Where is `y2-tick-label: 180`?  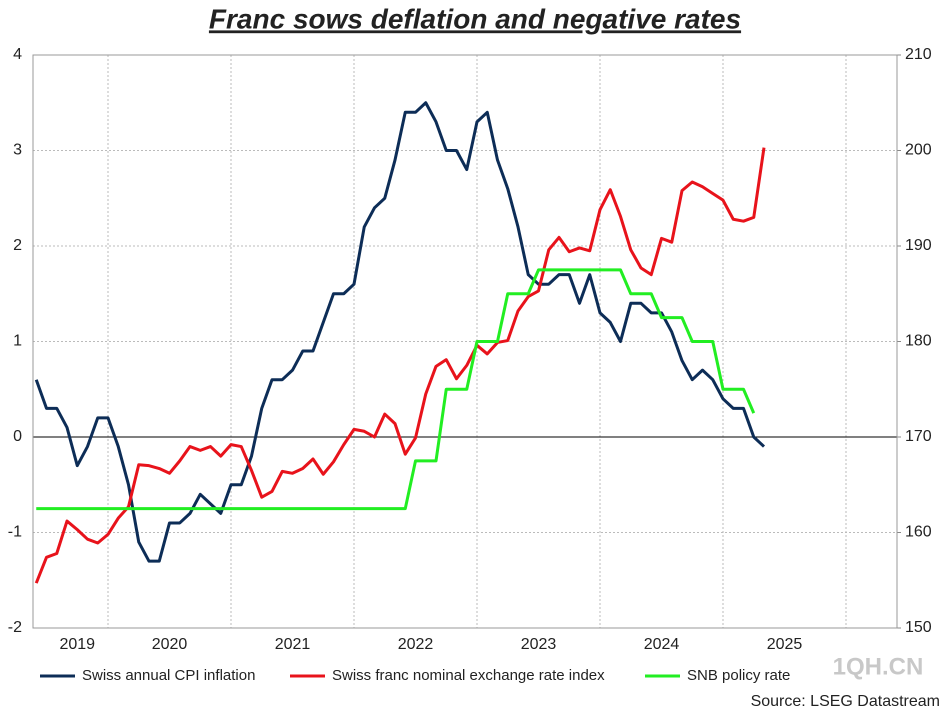
y2-tick-label: 180 is located at coordinates (918, 341).